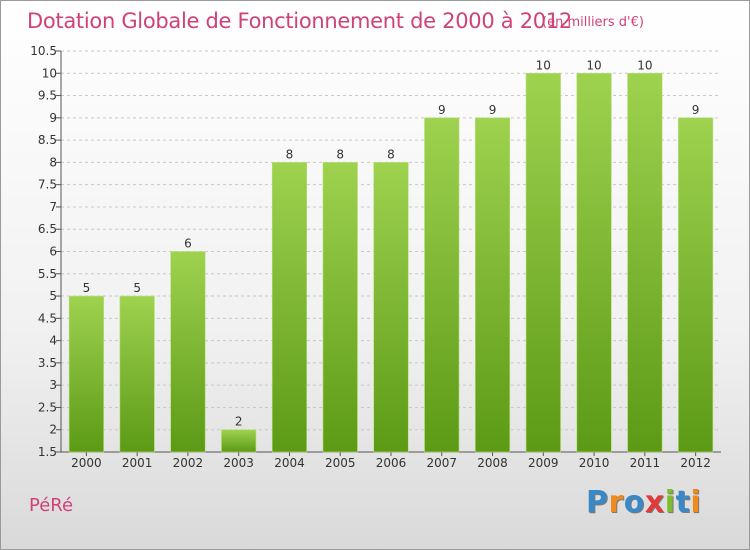 Image resolution: width=750 pixels, height=550 pixels. Describe the element at coordinates (43, 51) in the screenshot. I see `y-tick-label: 10.5` at that location.